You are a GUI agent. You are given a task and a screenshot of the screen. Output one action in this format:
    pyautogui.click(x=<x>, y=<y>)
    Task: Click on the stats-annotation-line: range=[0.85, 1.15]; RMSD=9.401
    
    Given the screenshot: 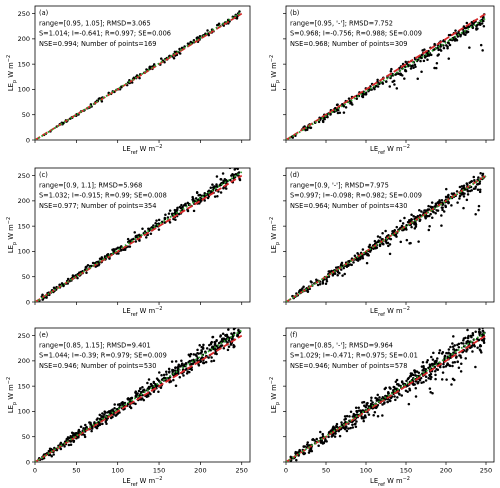 What is the action you would take?
    pyautogui.click(x=95, y=346)
    